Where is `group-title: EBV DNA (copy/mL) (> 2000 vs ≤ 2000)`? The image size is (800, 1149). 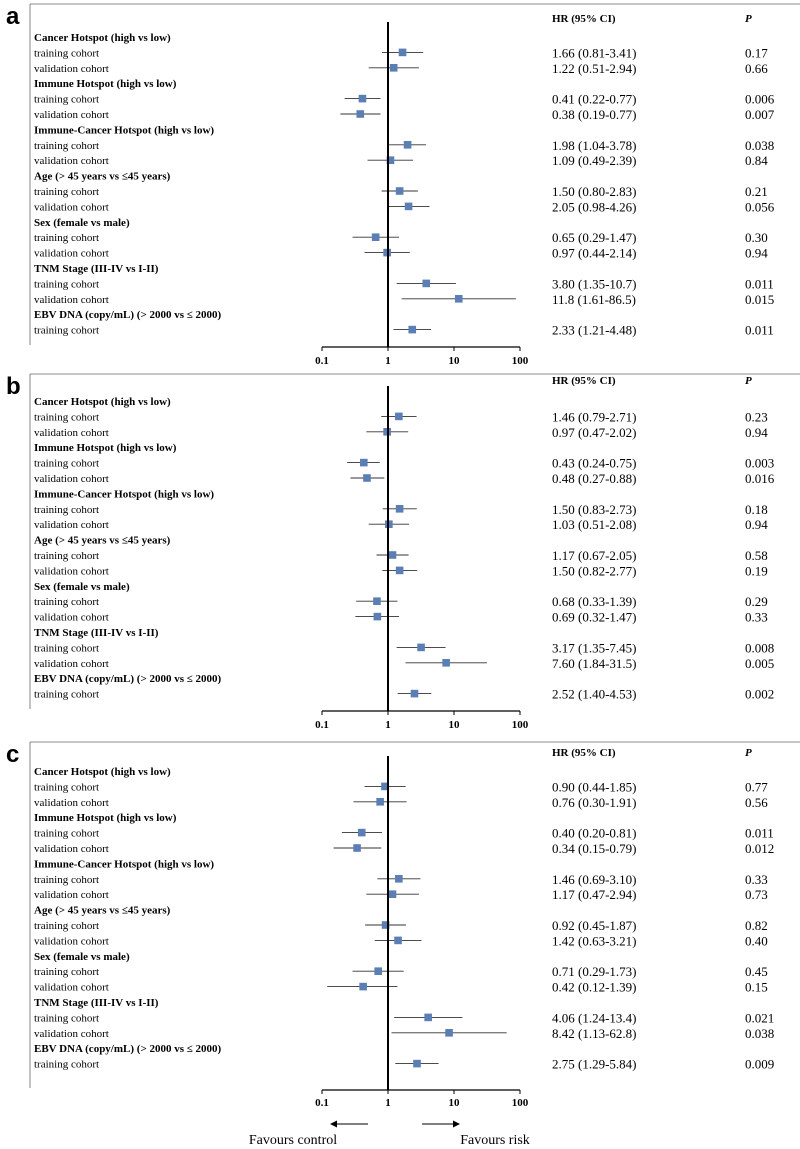
group-title: EBV DNA (copy/mL) (> 2000 vs ≤ 2000) is located at coordinates (128, 315).